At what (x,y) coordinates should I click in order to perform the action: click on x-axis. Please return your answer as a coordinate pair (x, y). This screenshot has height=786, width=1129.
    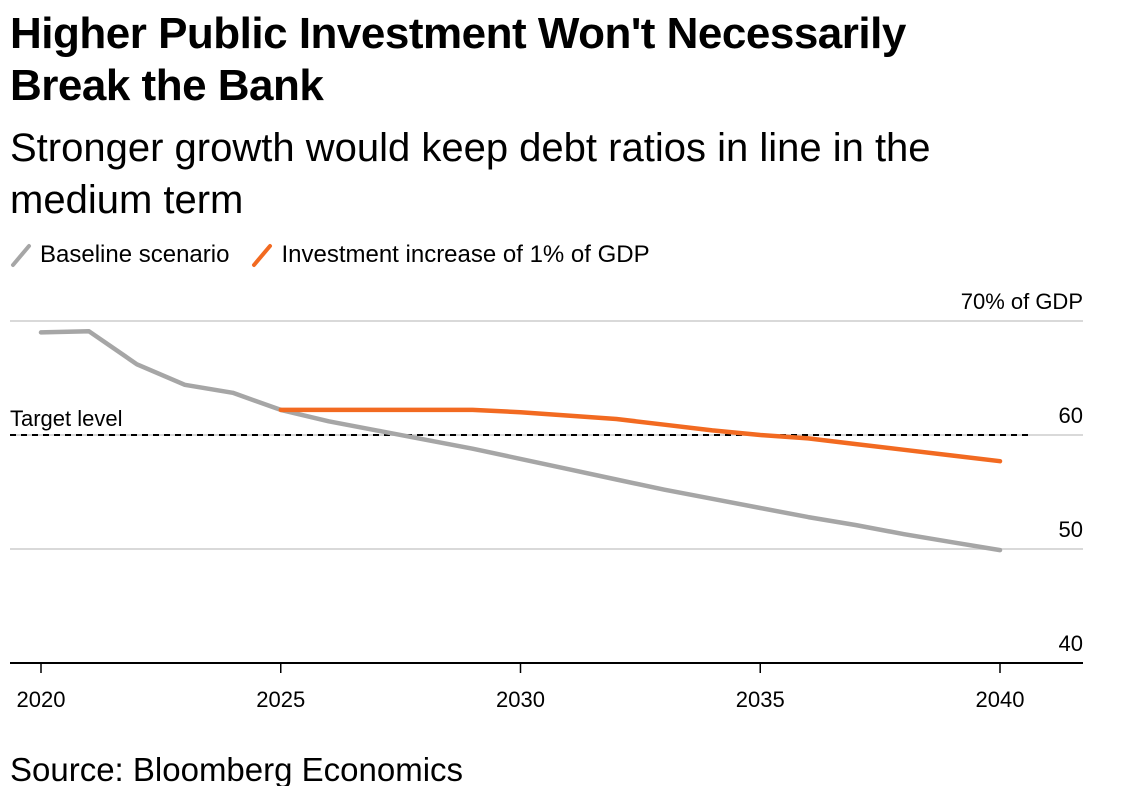
    Looking at the image, I should click on (546, 667).